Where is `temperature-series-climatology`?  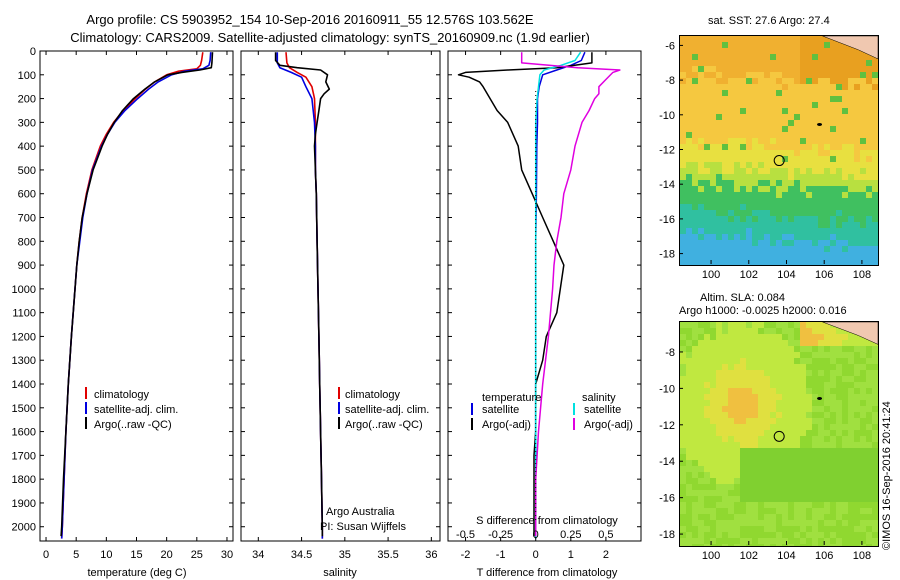 temperature-series-climatology is located at coordinates (132, 295).